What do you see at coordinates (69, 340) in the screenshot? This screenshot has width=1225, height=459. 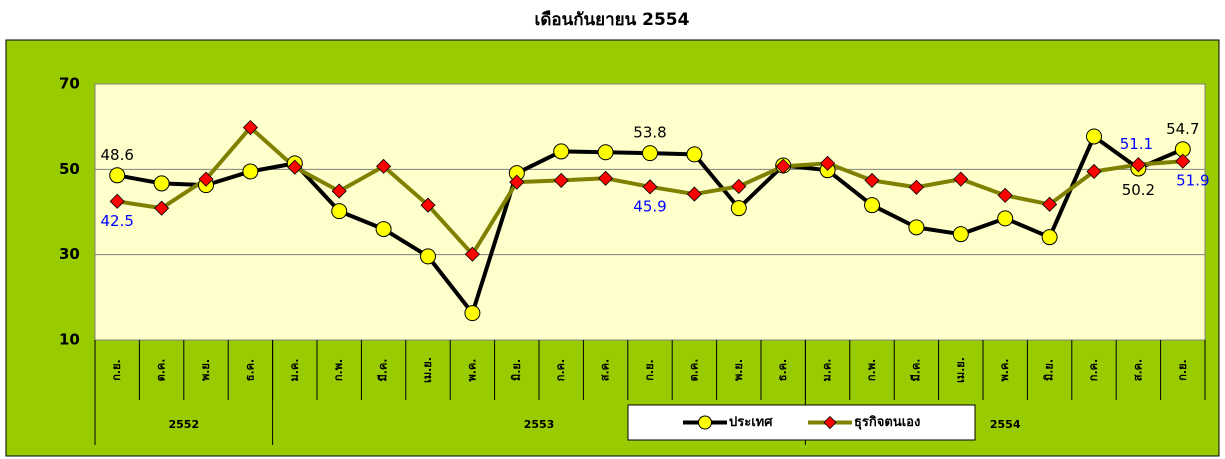 I see `y-tick-label: 10` at bounding box center [69, 340].